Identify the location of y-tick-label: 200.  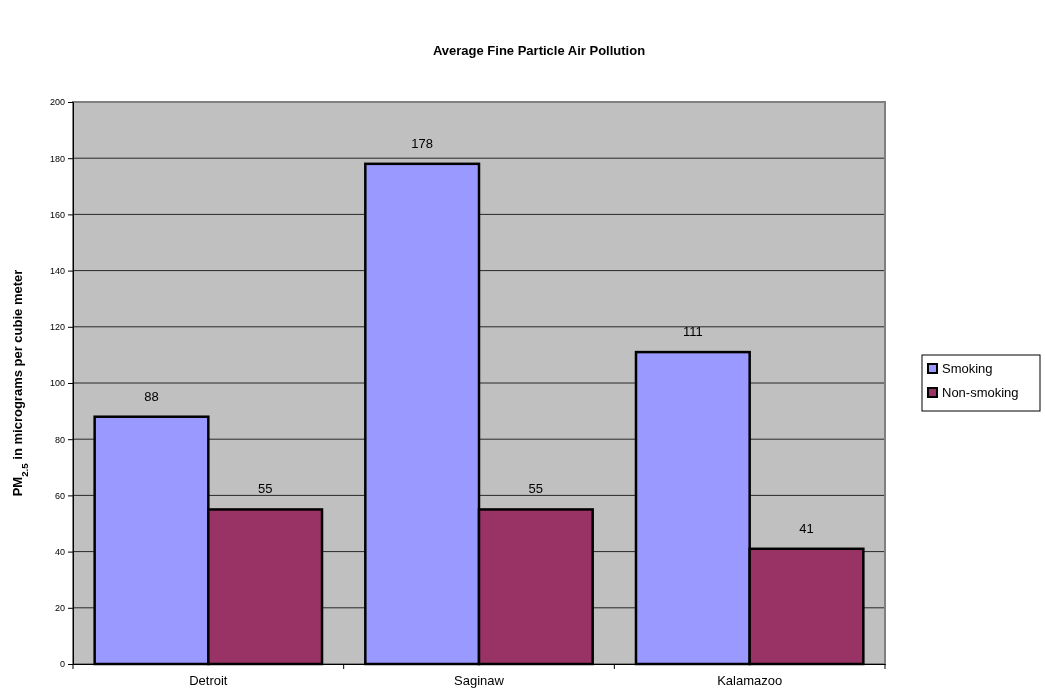
(57, 102).